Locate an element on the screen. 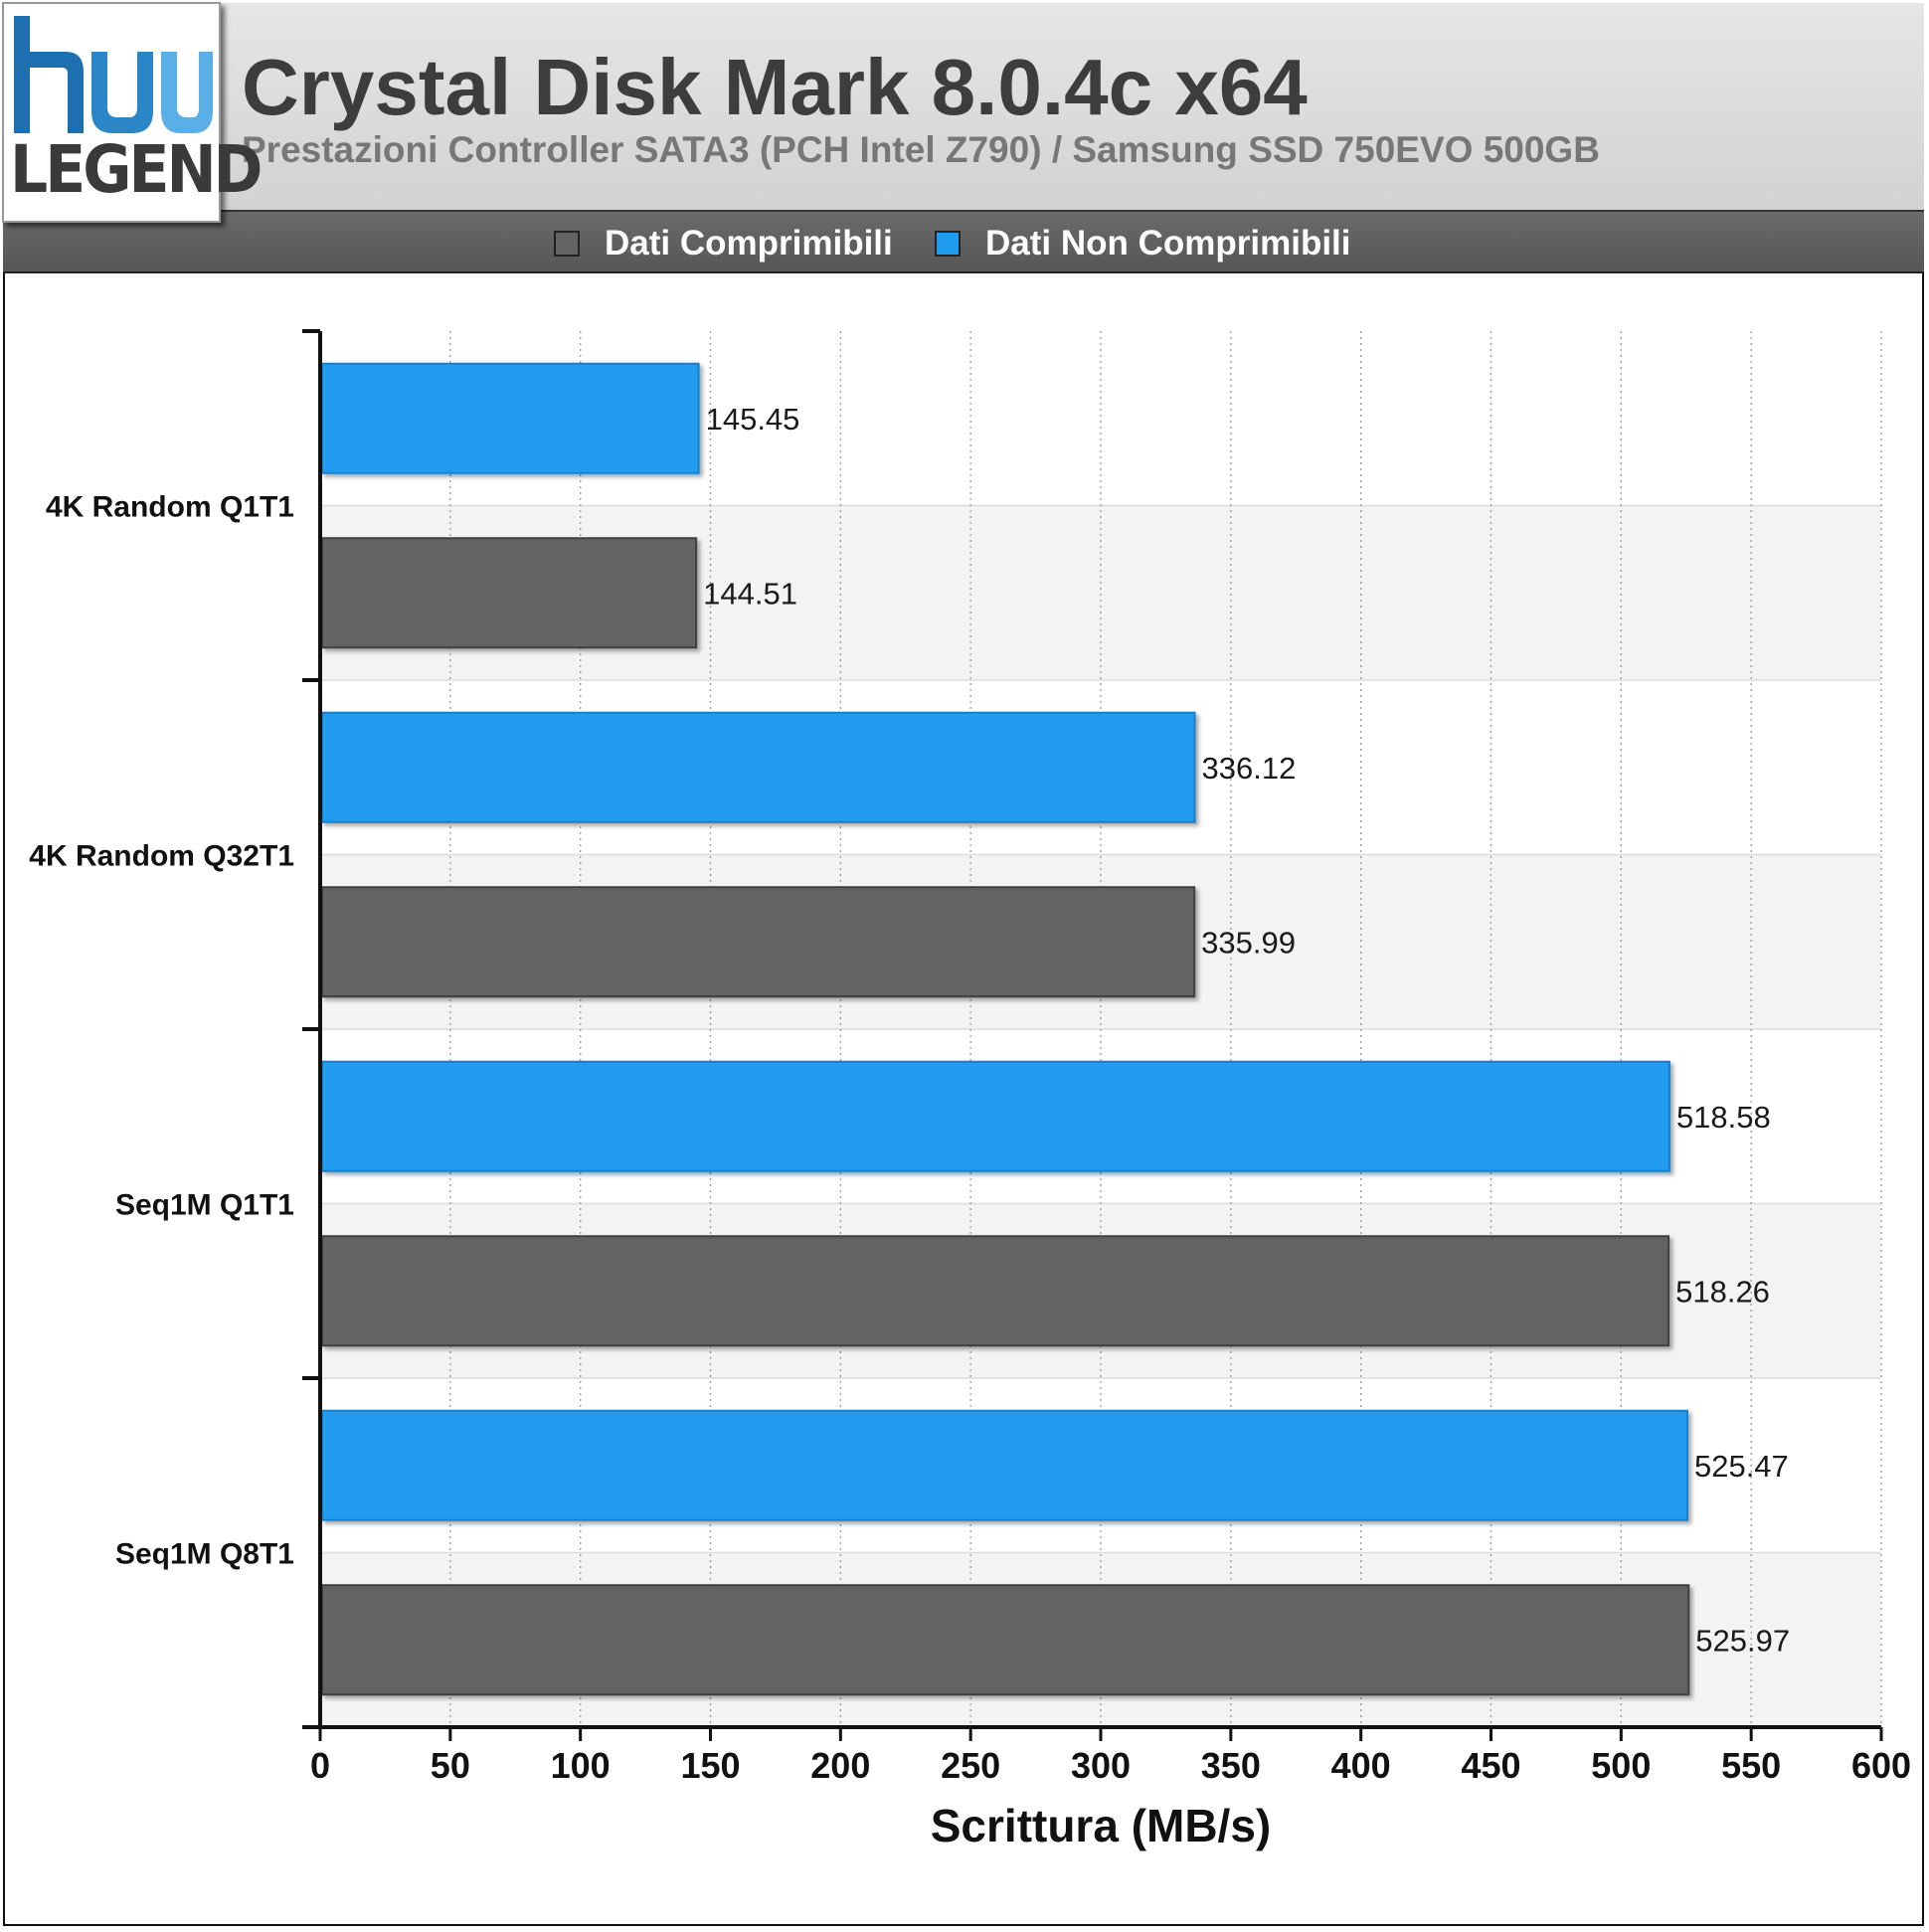 This screenshot has width=1929, height=1932. x-tick-label: 250 is located at coordinates (970, 1766).